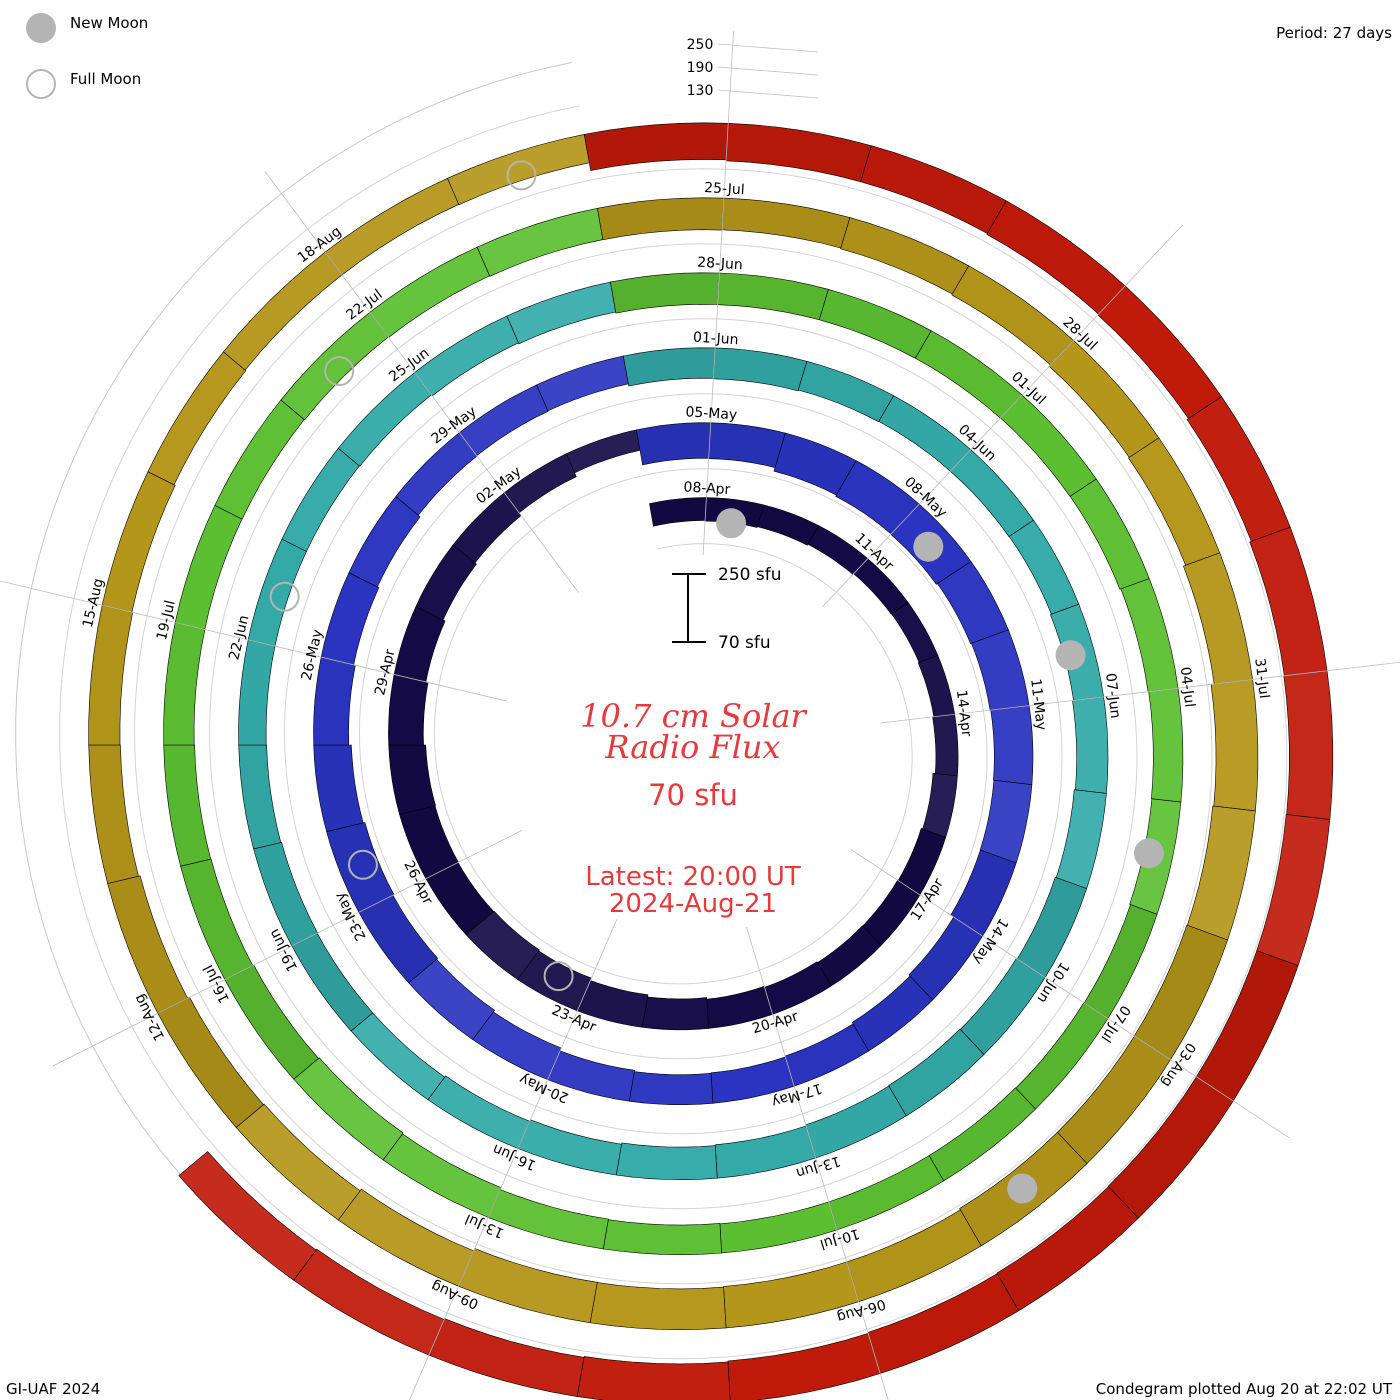 The height and width of the screenshot is (1400, 1400). I want to click on credit-text: GI-UAF 2024, so click(53, 1389).